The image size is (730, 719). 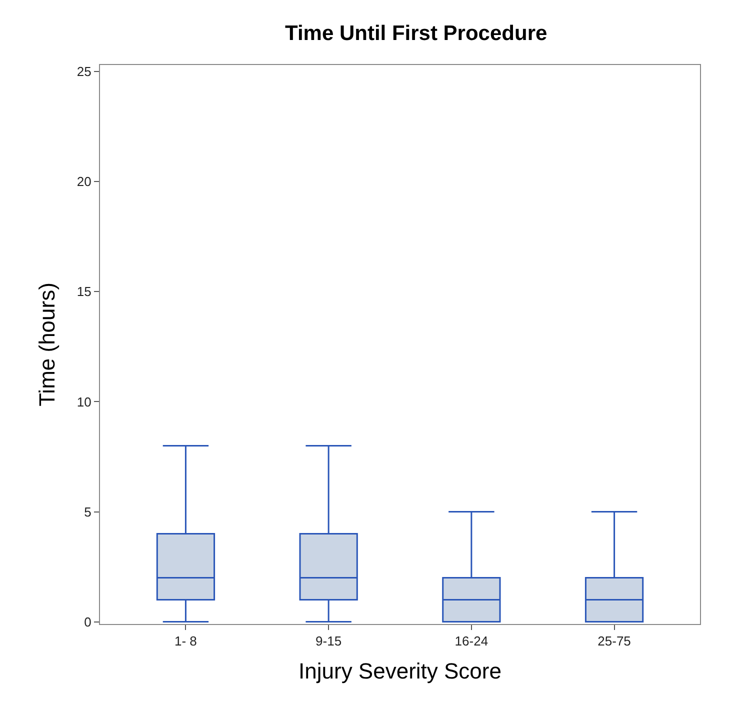 What do you see at coordinates (47, 344) in the screenshot?
I see `y-axis-title: Time (hours)` at bounding box center [47, 344].